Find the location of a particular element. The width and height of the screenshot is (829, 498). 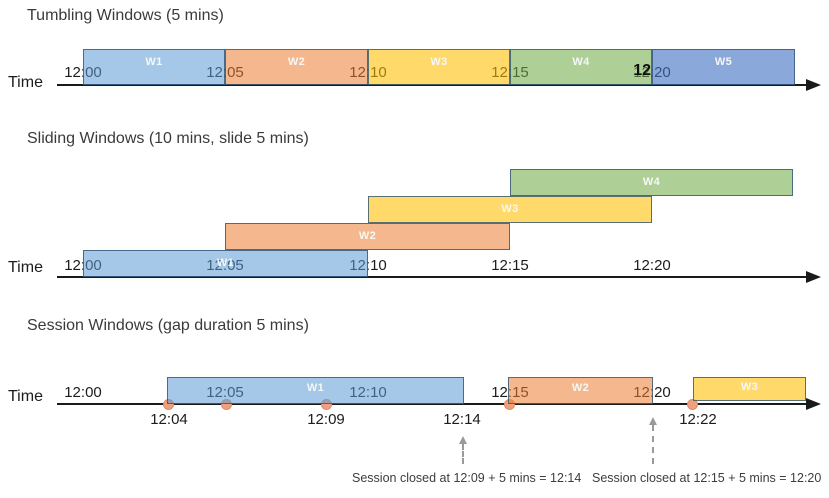

event-time-label: 12:09 is located at coordinates (326, 419).